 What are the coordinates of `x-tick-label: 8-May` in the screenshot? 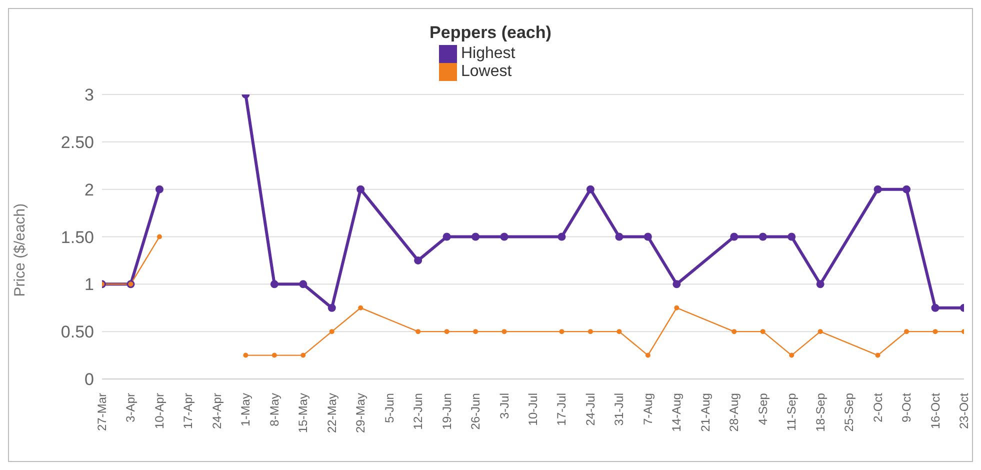 It's located at (274, 409).